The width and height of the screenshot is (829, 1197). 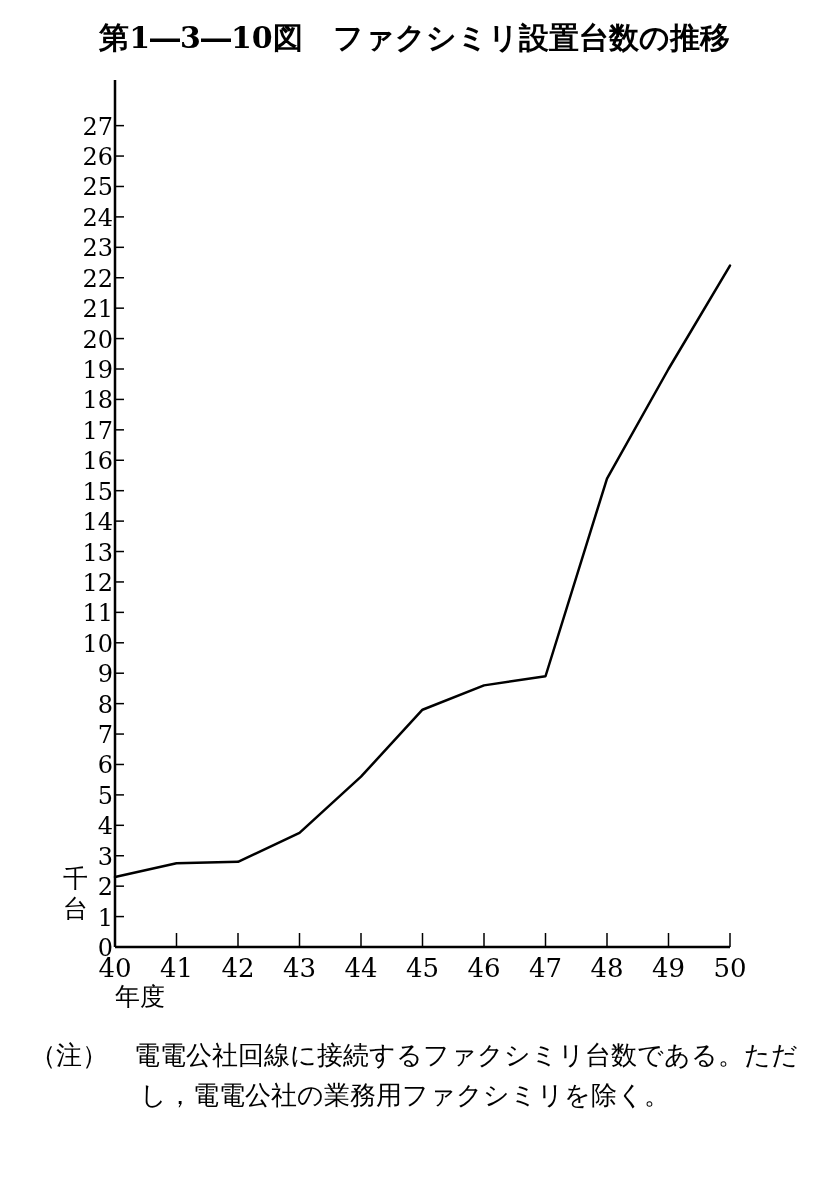 What do you see at coordinates (105, 826) in the screenshot?
I see `y-tick-label: 4` at bounding box center [105, 826].